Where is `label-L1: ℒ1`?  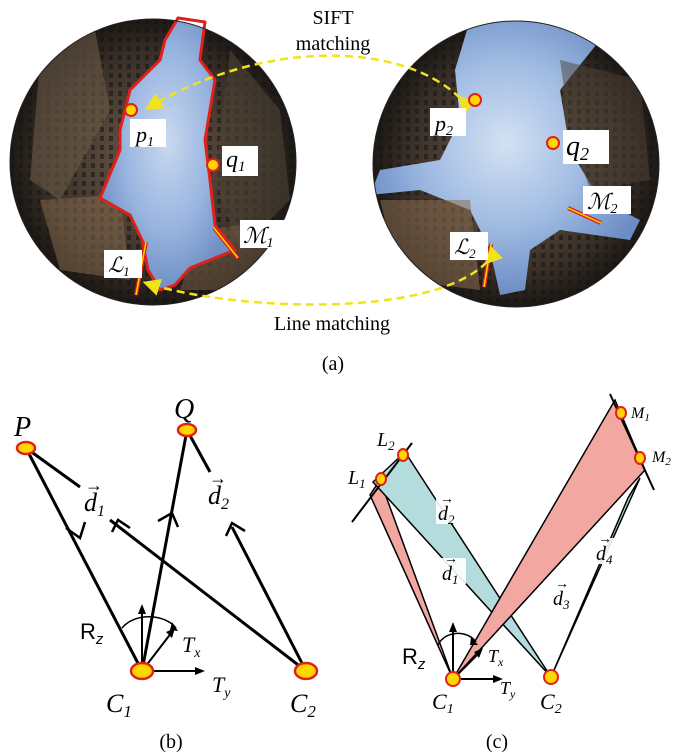
label-L1: ℒ1 is located at coordinates (119, 266).